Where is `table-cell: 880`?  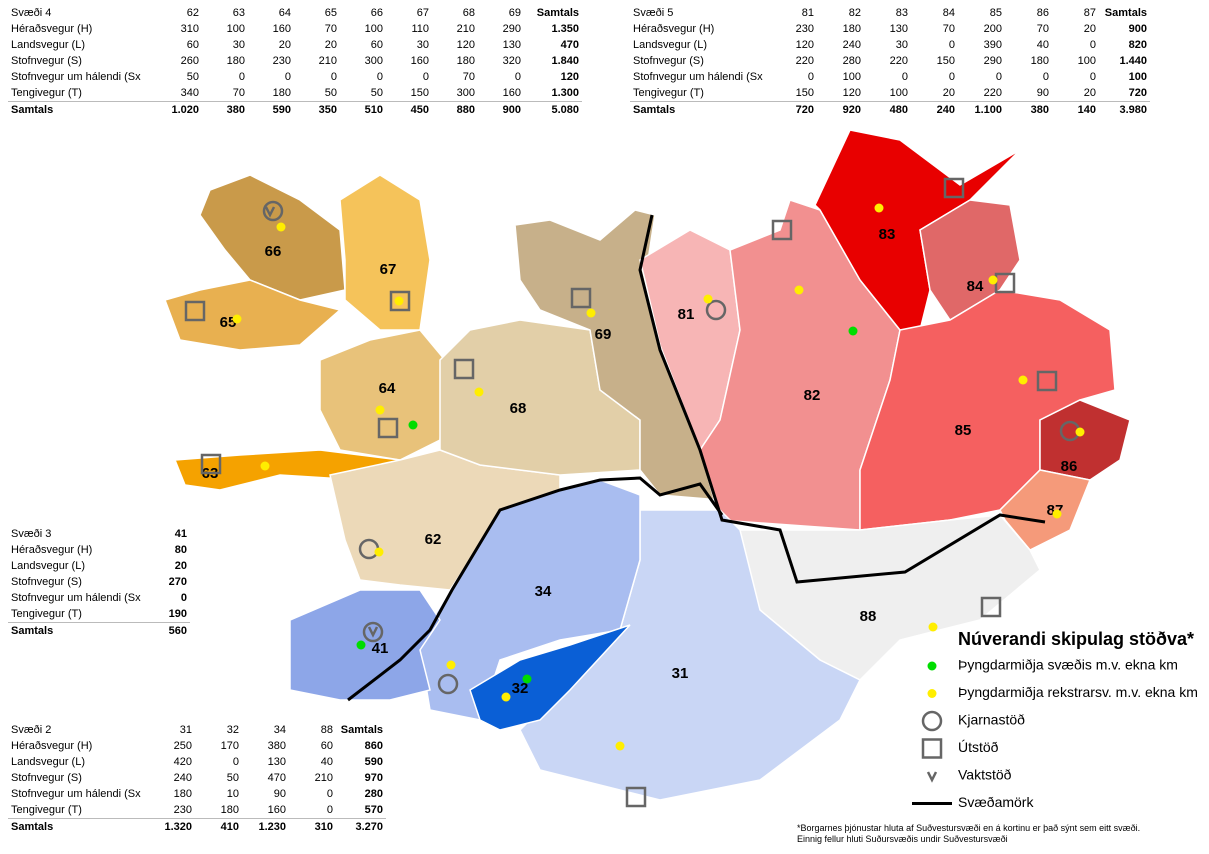
table-cell: 880 is located at coordinates (455, 109).